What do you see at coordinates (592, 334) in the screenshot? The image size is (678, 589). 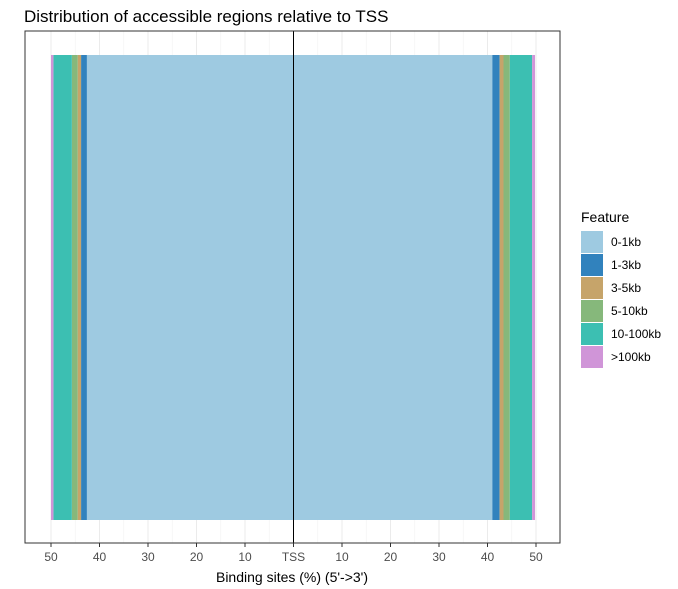 I see `legend-swatch-10-100kb` at bounding box center [592, 334].